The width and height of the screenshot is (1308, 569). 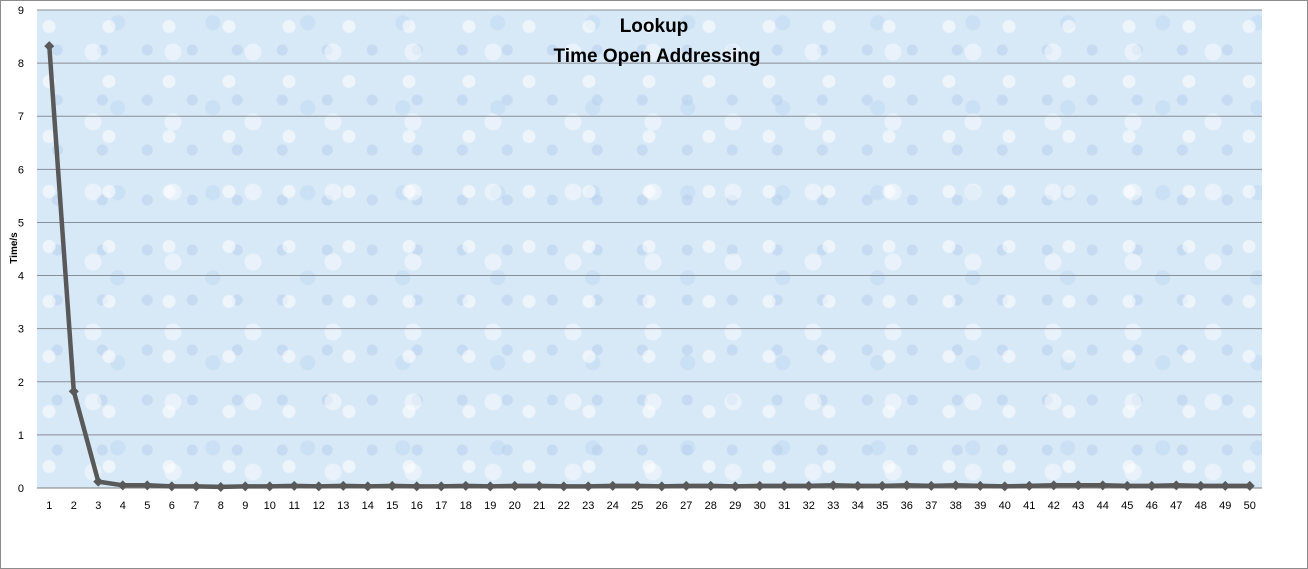 What do you see at coordinates (1054, 506) in the screenshot?
I see `x-tick-label: 42` at bounding box center [1054, 506].